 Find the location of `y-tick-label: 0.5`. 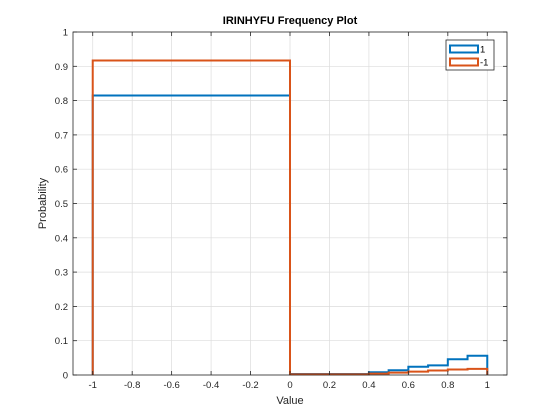

y-tick-label: 0.5 is located at coordinates (61, 204).